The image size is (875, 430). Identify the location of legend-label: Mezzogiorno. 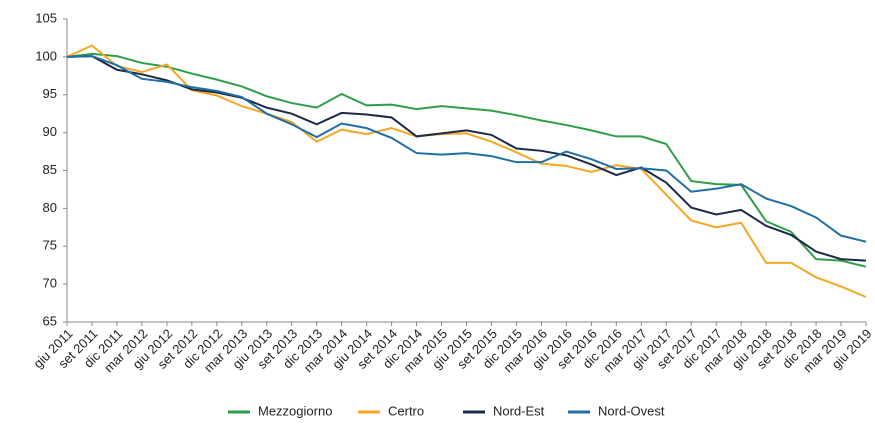
(295, 410).